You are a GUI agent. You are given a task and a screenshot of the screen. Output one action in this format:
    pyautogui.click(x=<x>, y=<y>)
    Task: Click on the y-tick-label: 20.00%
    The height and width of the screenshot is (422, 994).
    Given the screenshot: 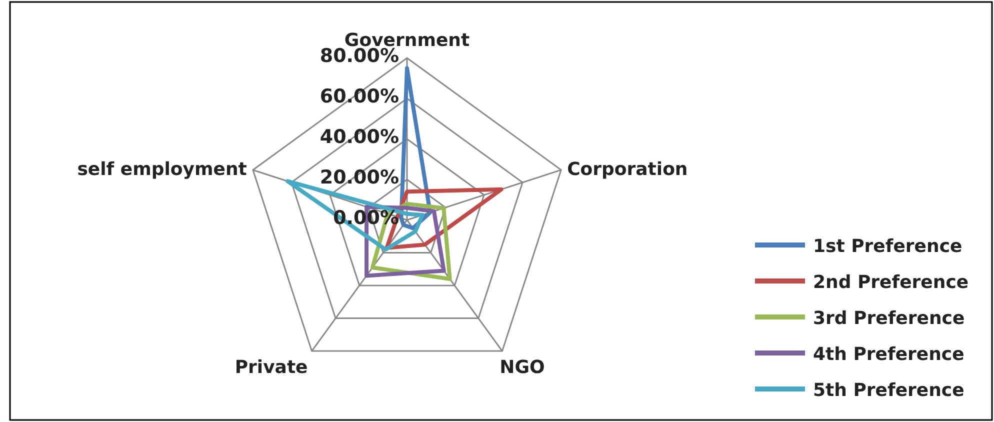 What is the action you would take?
    pyautogui.click(x=359, y=177)
    